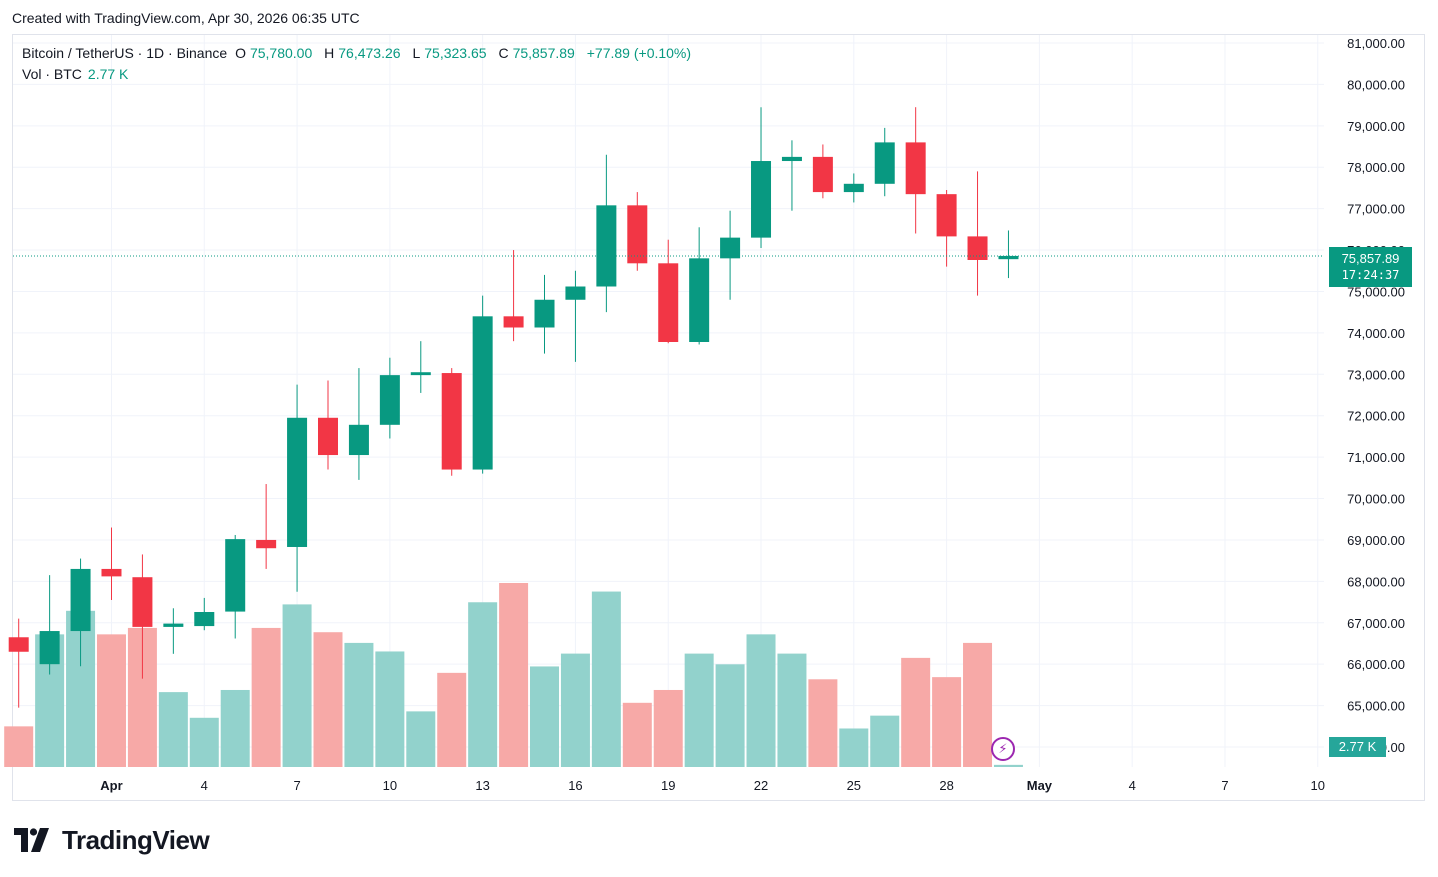  What do you see at coordinates (390, 785) in the screenshot?
I see `time-tick-label: 10` at bounding box center [390, 785].